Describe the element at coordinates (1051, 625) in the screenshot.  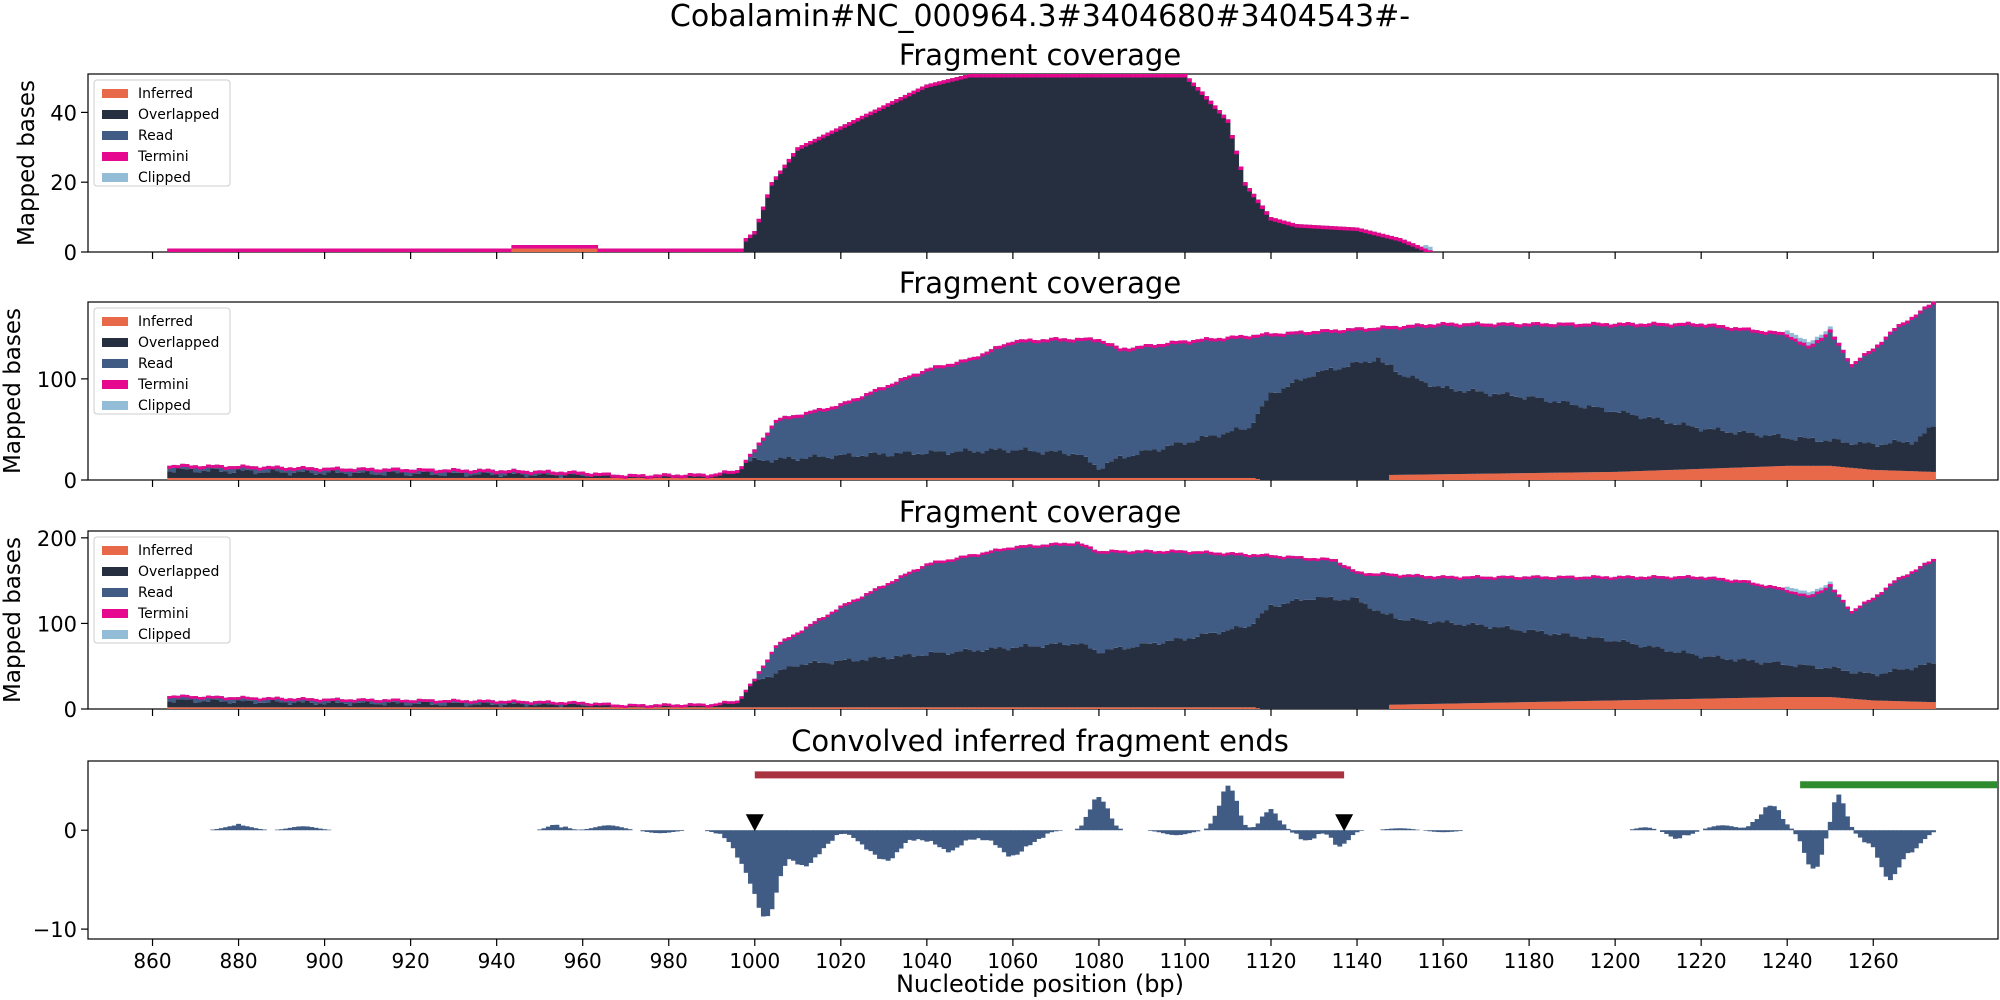
I see `coverage-bars` at that location.